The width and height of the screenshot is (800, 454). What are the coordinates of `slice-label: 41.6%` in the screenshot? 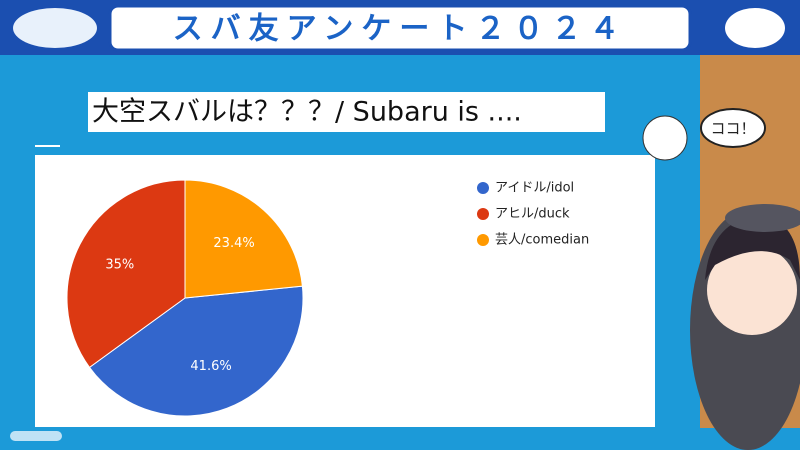 It's located at (210, 366).